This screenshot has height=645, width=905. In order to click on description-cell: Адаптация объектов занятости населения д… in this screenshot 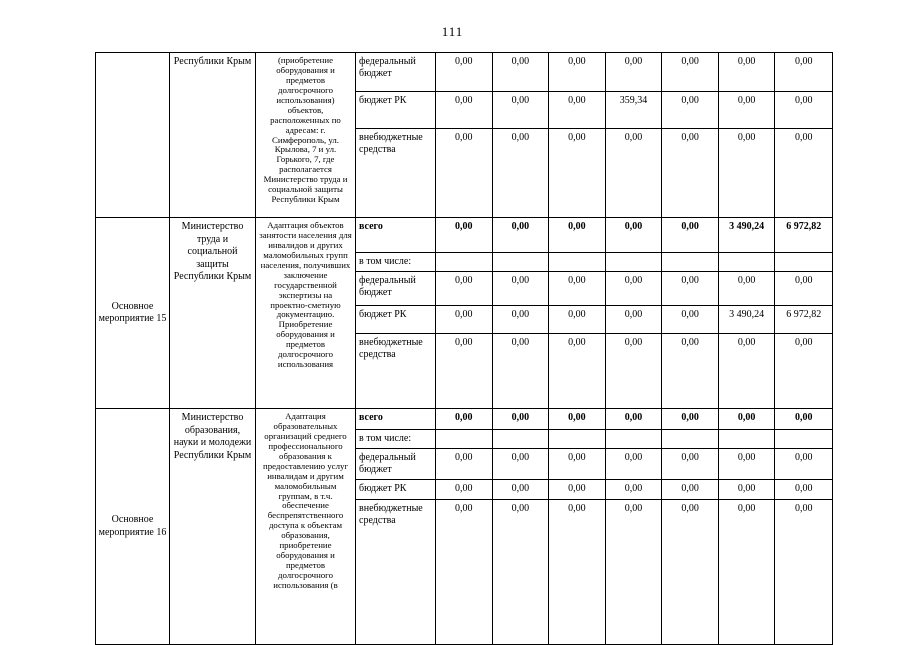, I will do `click(306, 313)`.